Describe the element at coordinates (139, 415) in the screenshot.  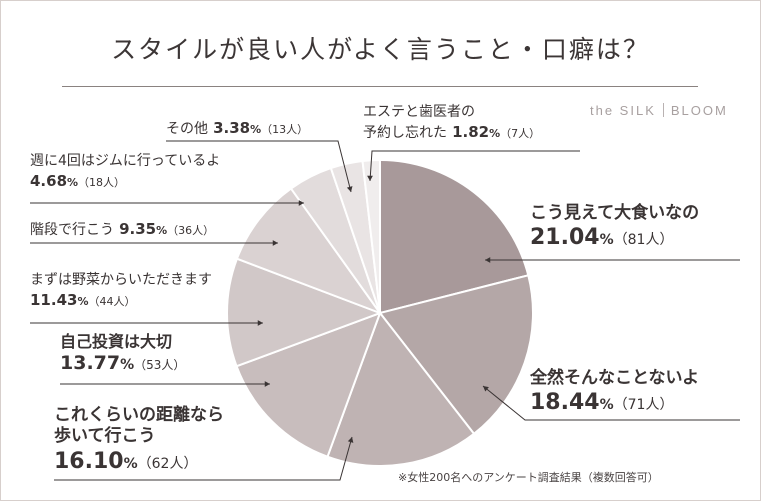
I see `slice-2-name-line1: これくらいの距離なら` at that location.